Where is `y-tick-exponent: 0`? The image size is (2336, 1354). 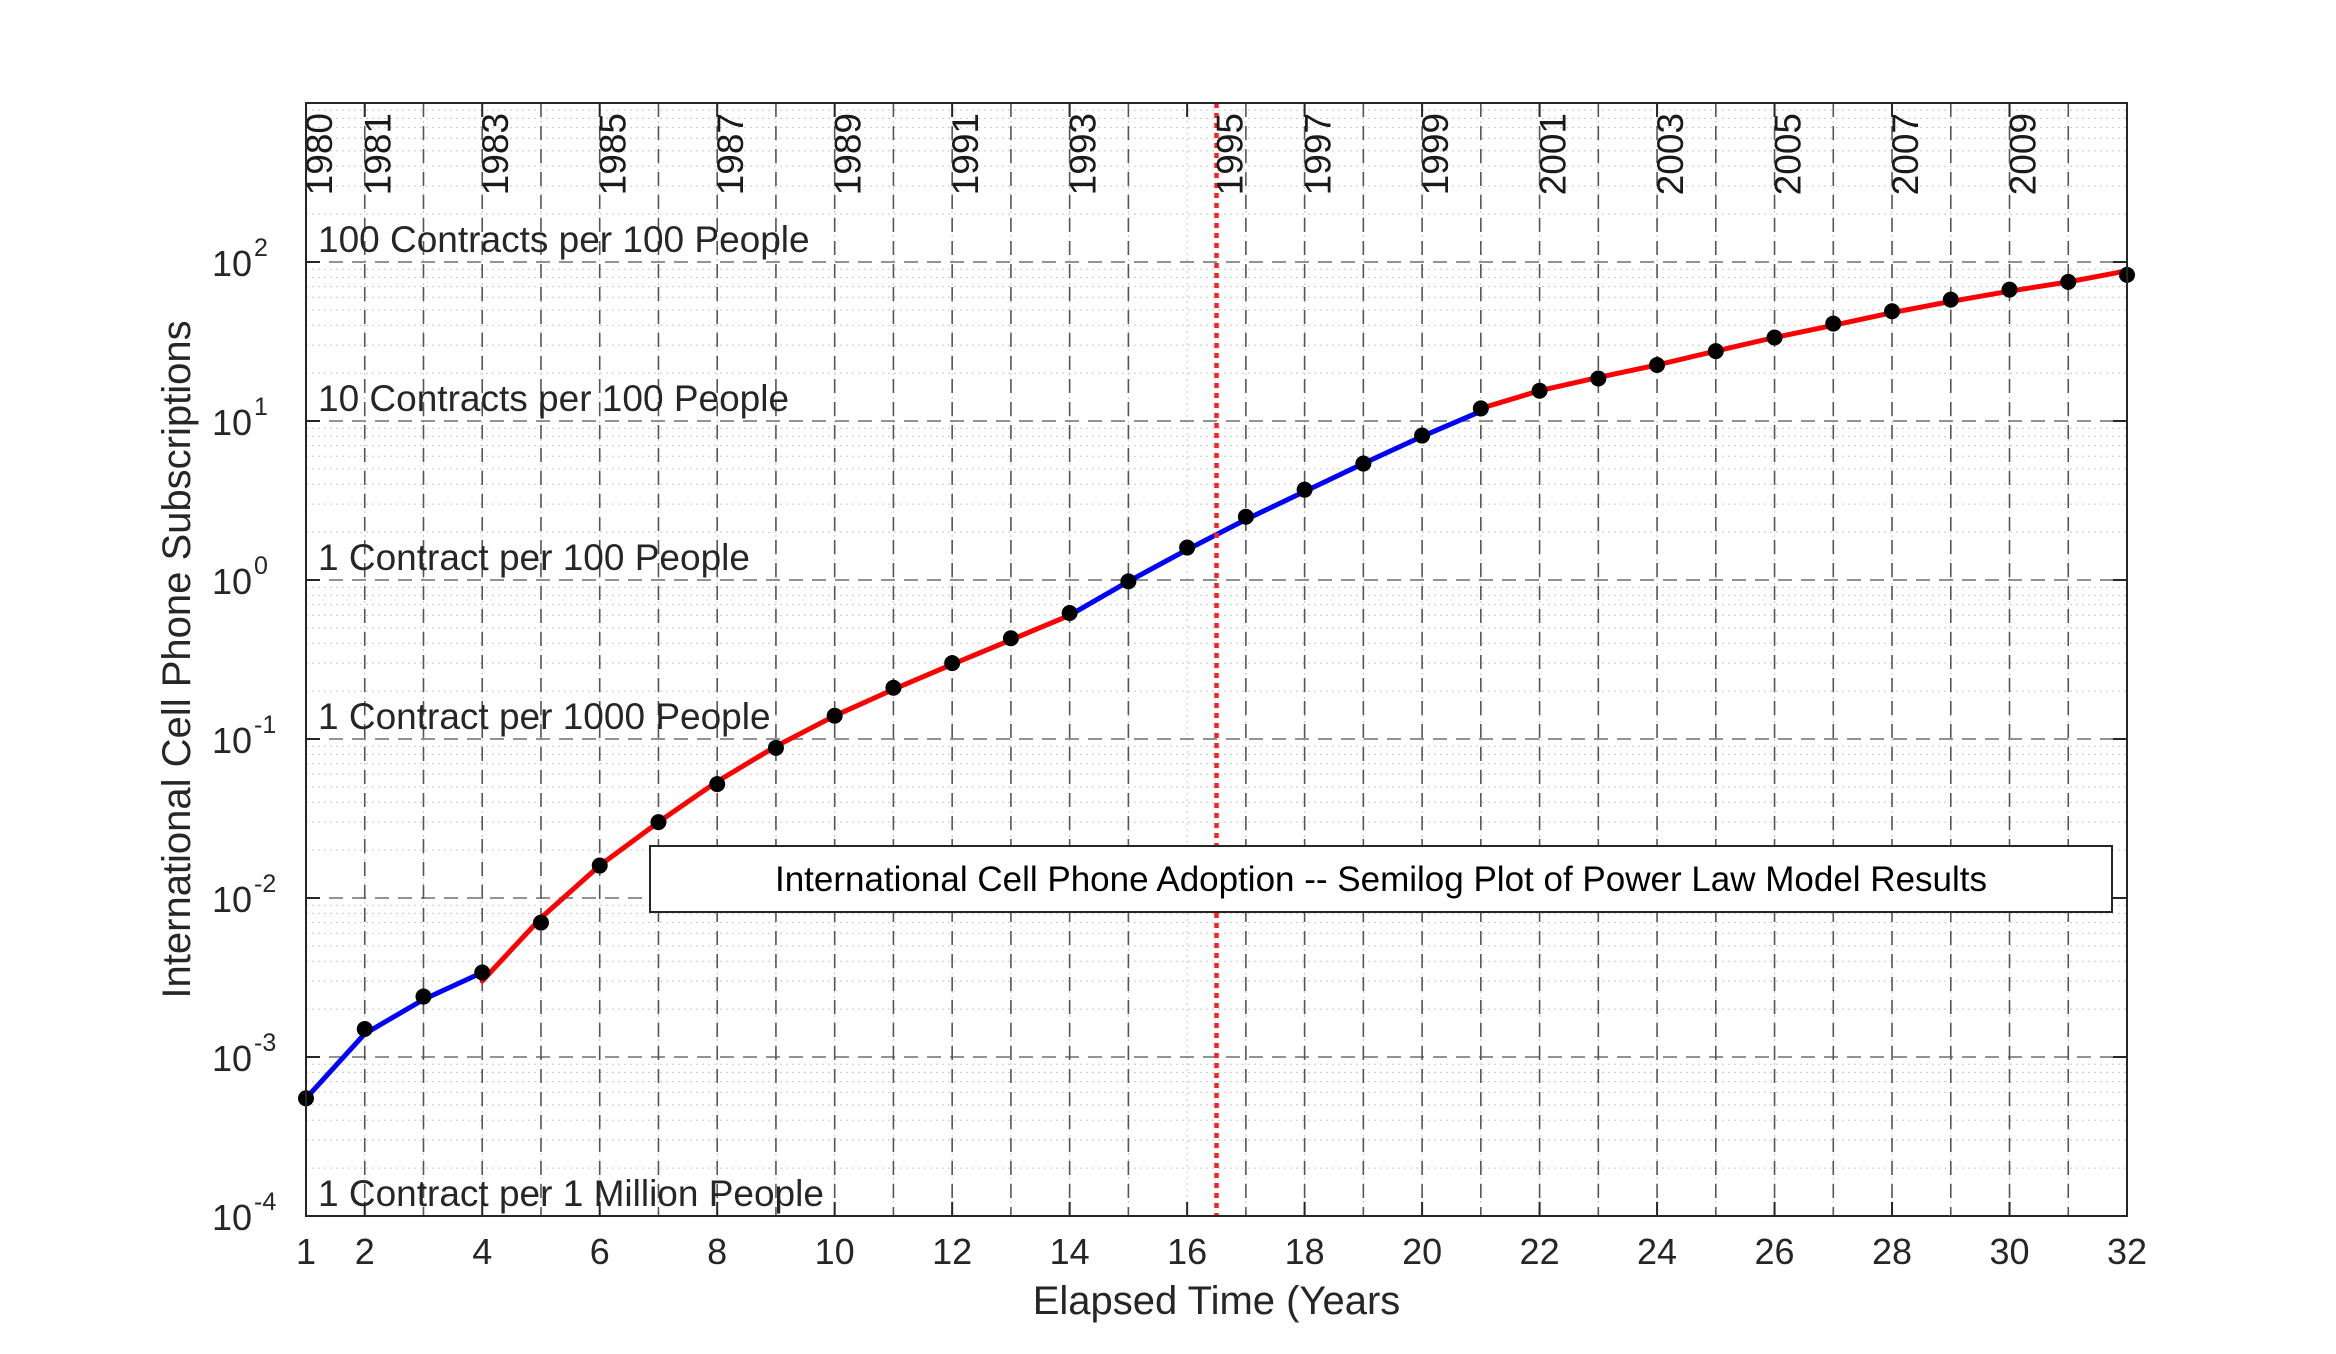 y-tick-exponent: 0 is located at coordinates (261, 566).